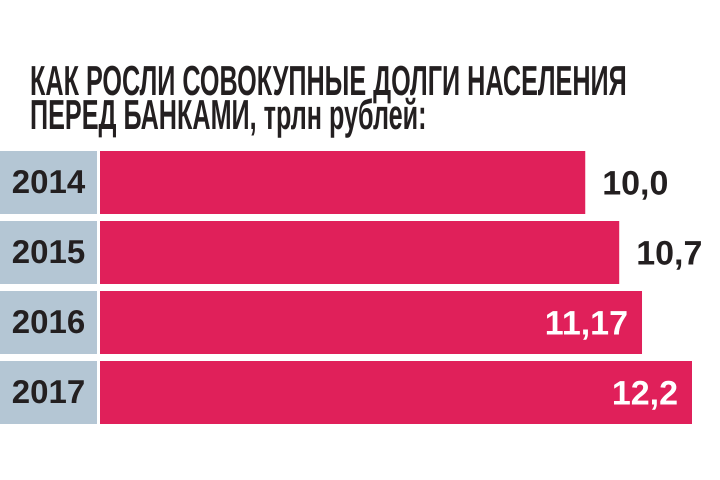 The height and width of the screenshot is (480, 720). I want to click on y-tick-label: 2016, so click(49, 321).